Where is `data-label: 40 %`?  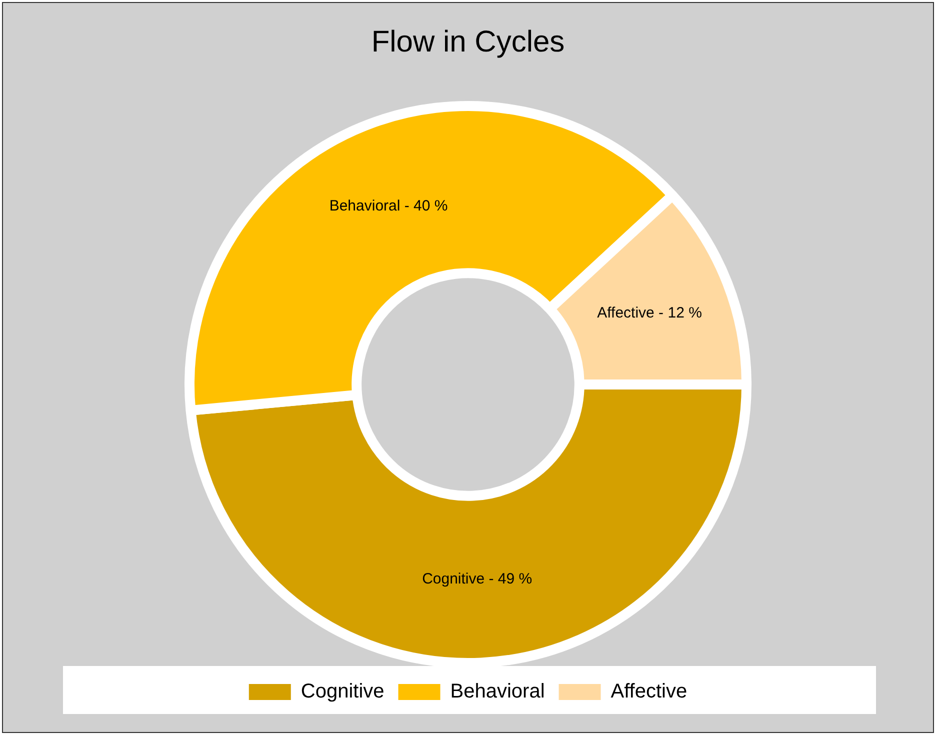
data-label: 40 % is located at coordinates (431, 206).